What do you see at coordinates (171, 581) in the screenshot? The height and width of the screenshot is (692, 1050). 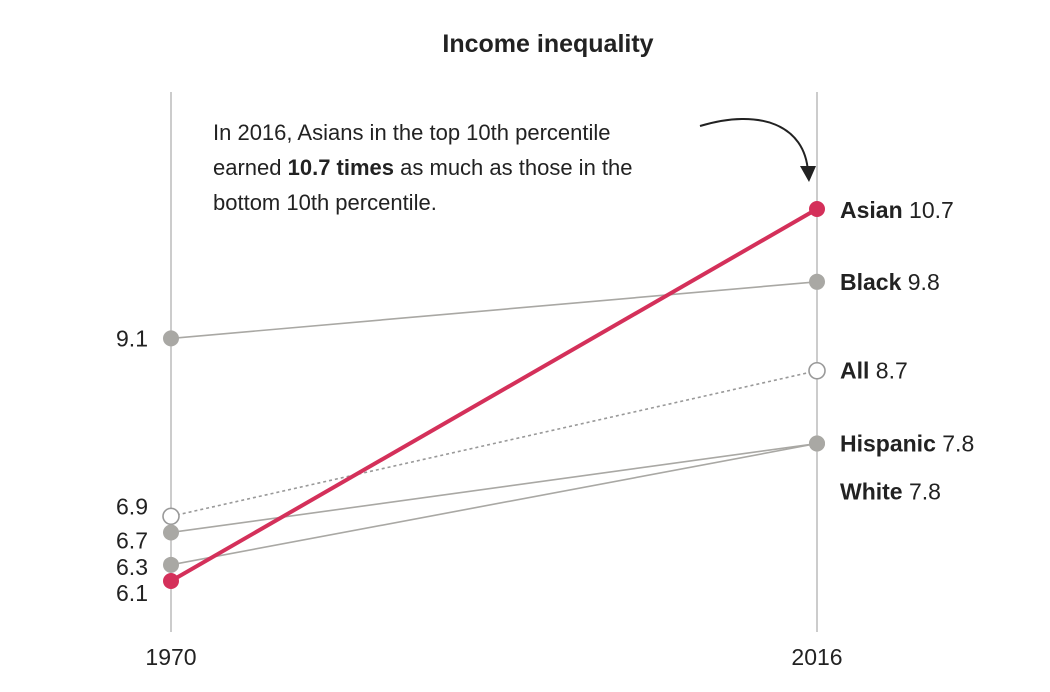 I see `point-asian-1970` at bounding box center [171, 581].